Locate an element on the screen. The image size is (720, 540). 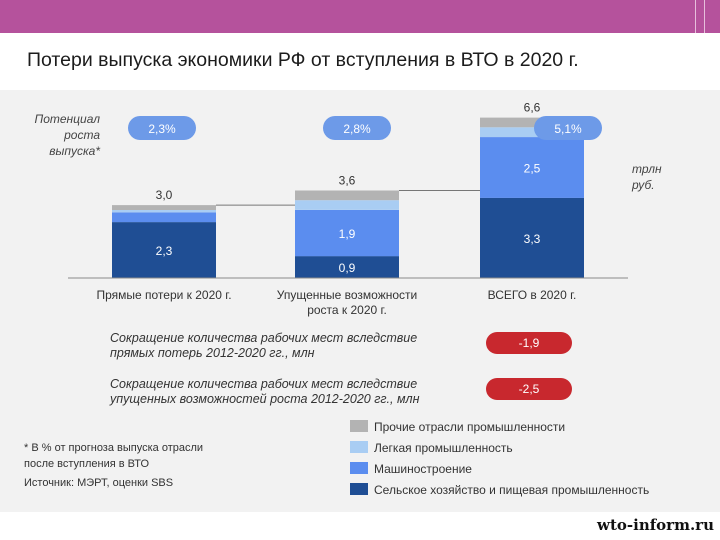
growth-badge-value: 2,3% is located at coordinates (162, 129).